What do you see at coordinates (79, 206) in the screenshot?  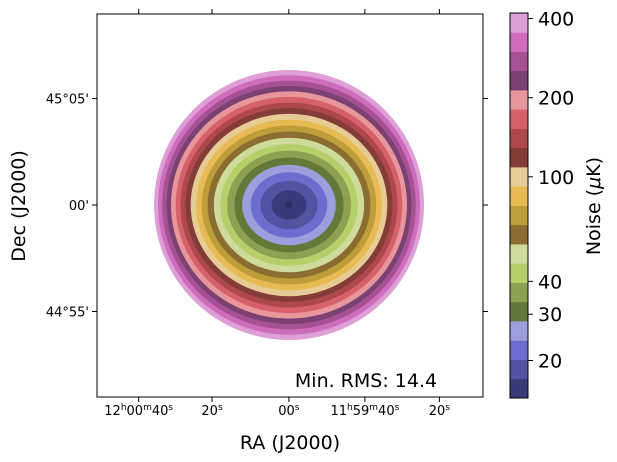 I see `y-tick-label: 00'` at bounding box center [79, 206].